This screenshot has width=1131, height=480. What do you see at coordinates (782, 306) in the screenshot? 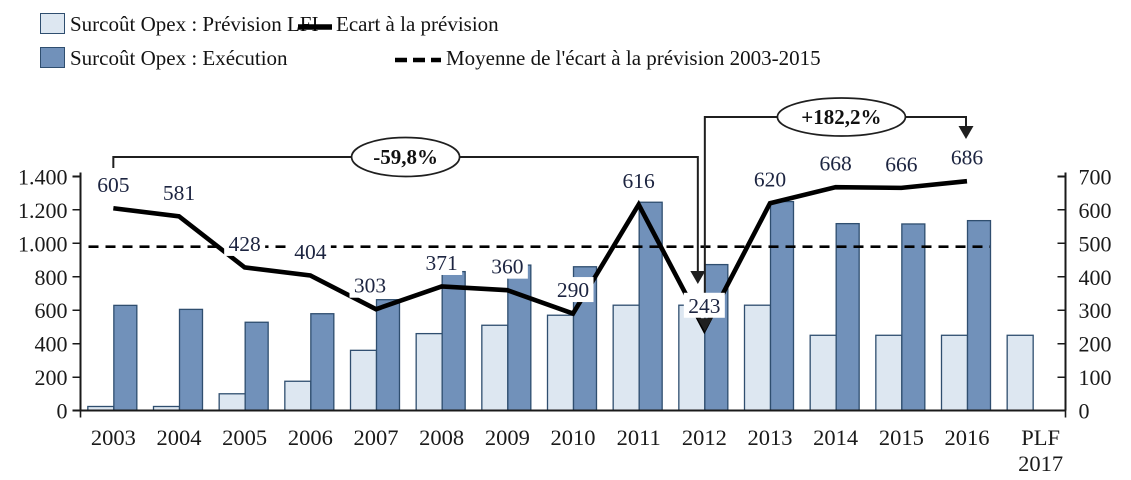
I see `bar-execution-2013` at bounding box center [782, 306].